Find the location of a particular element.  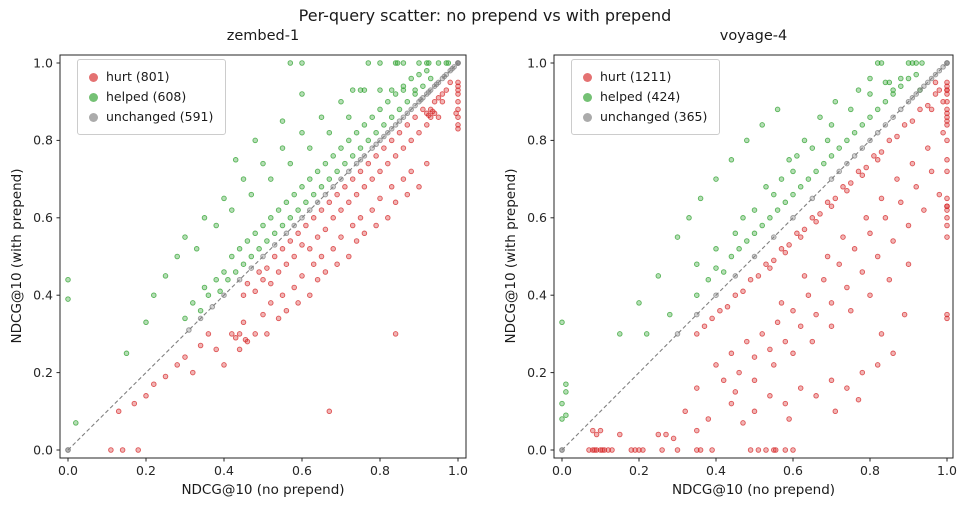

legend-label-hurt: hurt (1211) is located at coordinates (636, 76).